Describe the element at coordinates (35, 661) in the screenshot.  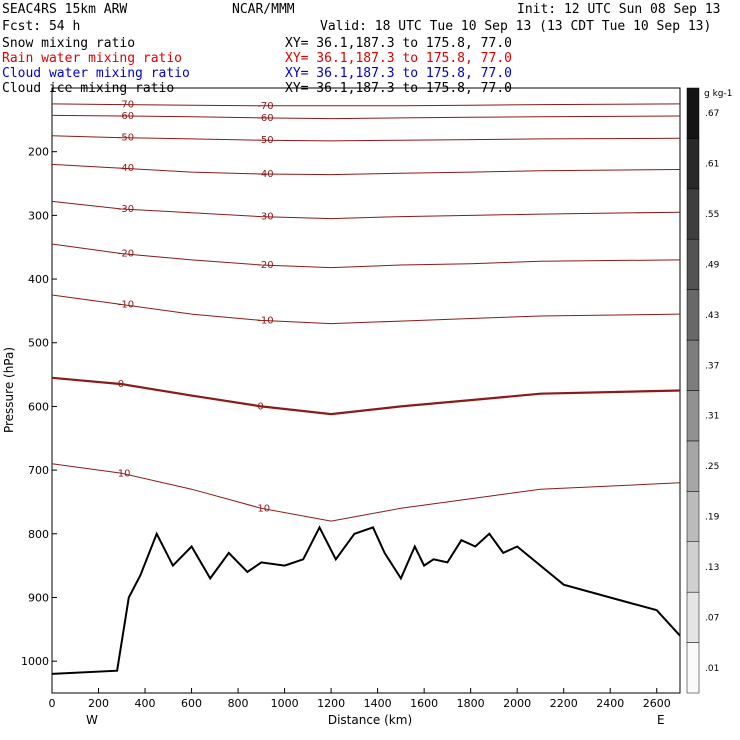
I see `y-tick-label: 1000` at that location.